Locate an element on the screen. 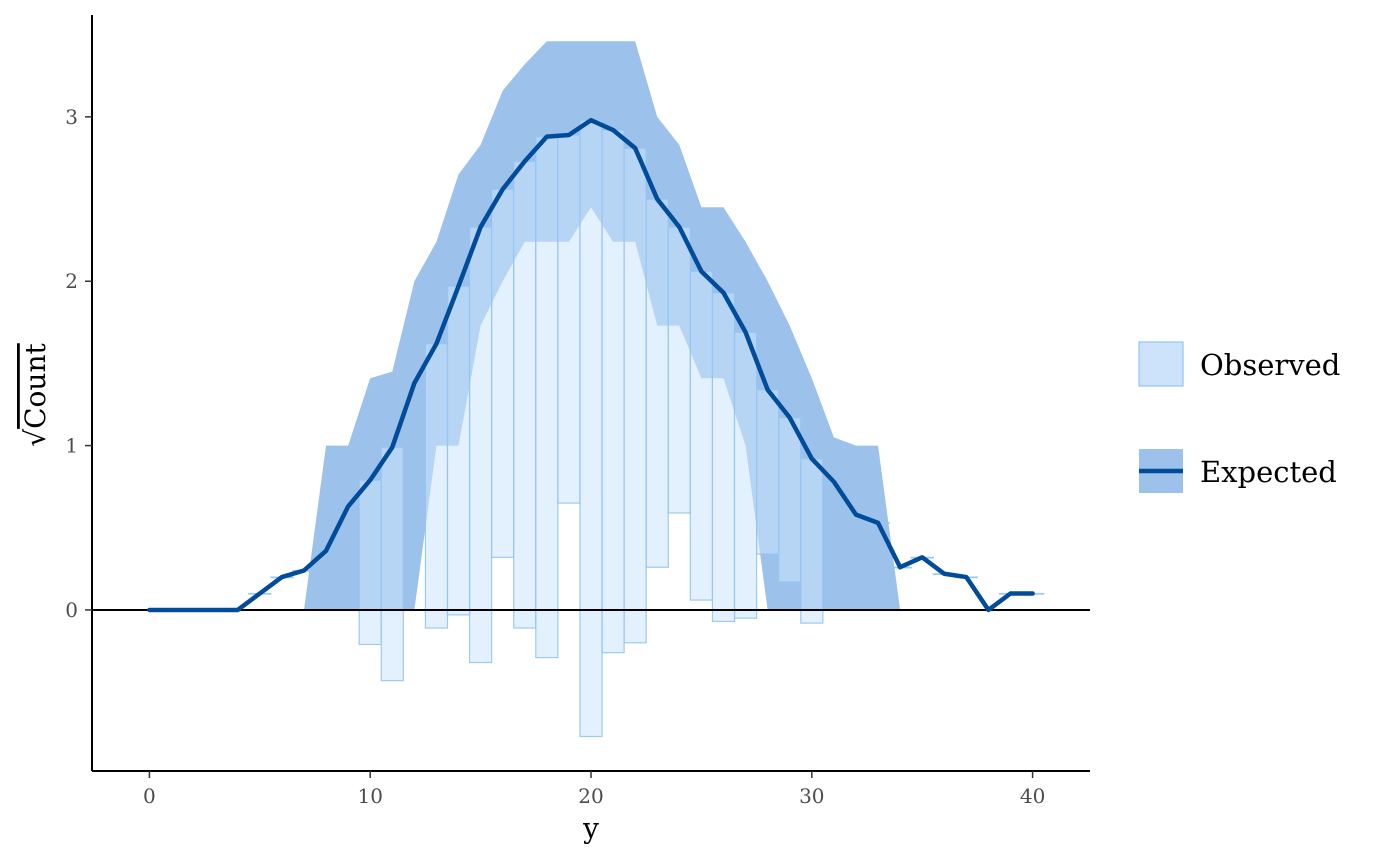 The width and height of the screenshot is (1400, 866). legend: Observed Expected is located at coordinates (1239, 417).